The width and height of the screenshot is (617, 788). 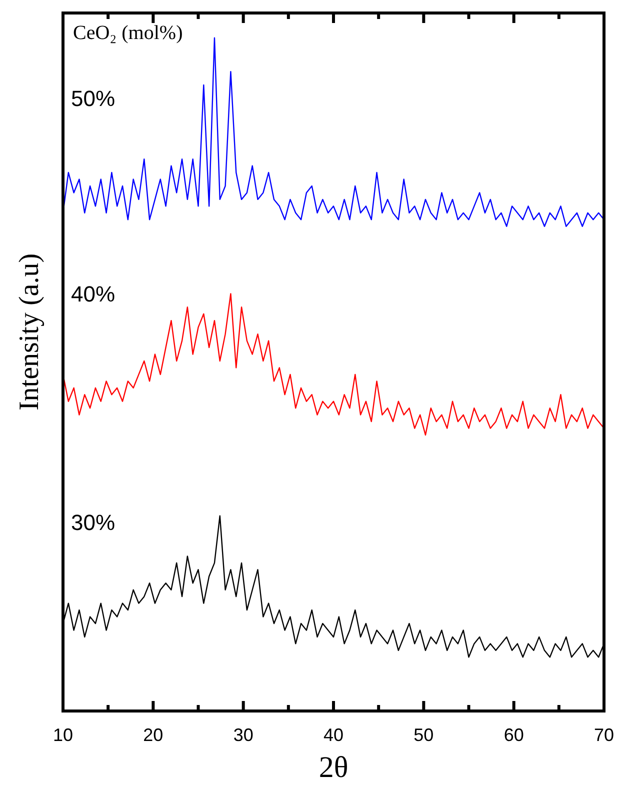 What do you see at coordinates (333, 735) in the screenshot?
I see `x-tick-label: 40` at bounding box center [333, 735].